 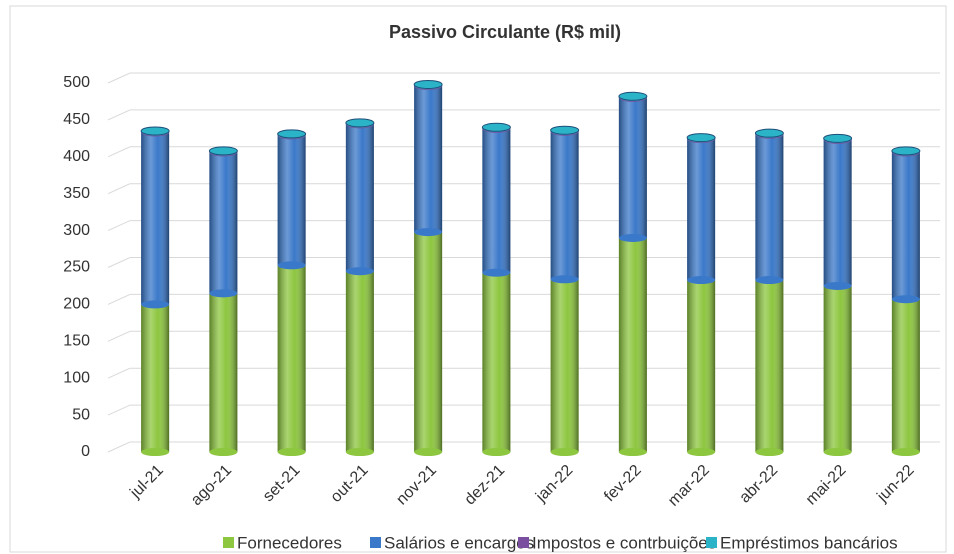 What do you see at coordinates (289, 542) in the screenshot?
I see `legend-label: Fornecedores` at bounding box center [289, 542].